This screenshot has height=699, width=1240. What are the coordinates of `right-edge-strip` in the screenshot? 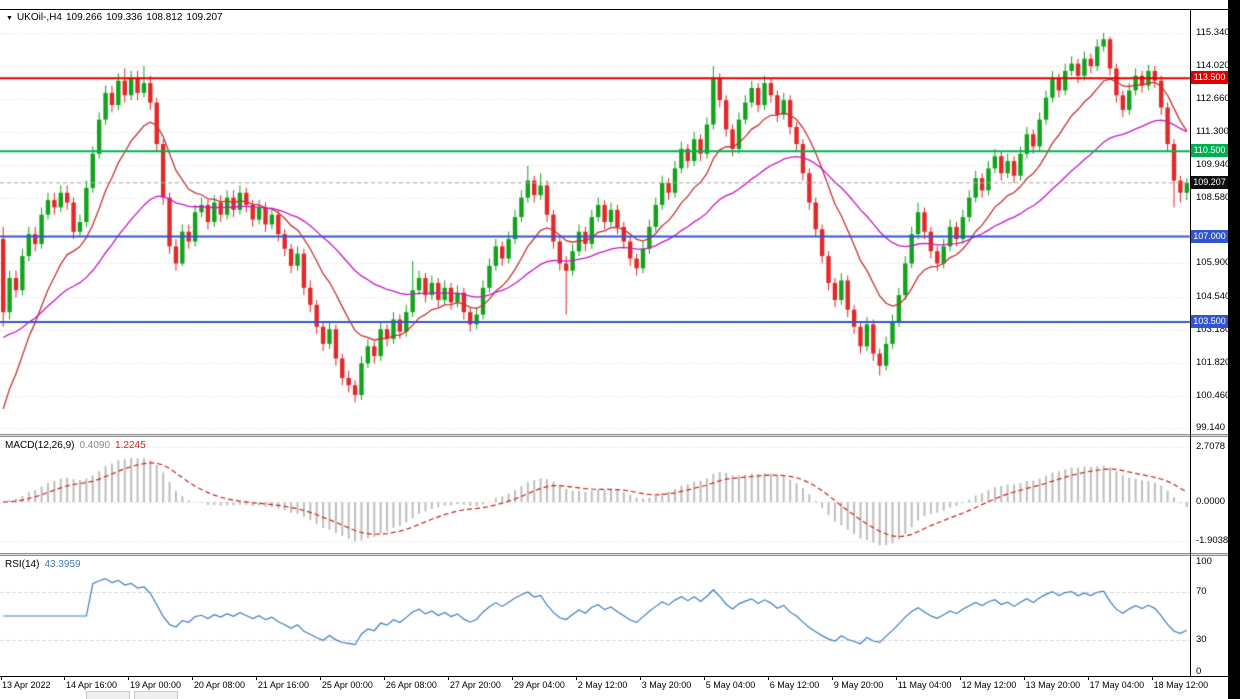 It's located at (1234, 349).